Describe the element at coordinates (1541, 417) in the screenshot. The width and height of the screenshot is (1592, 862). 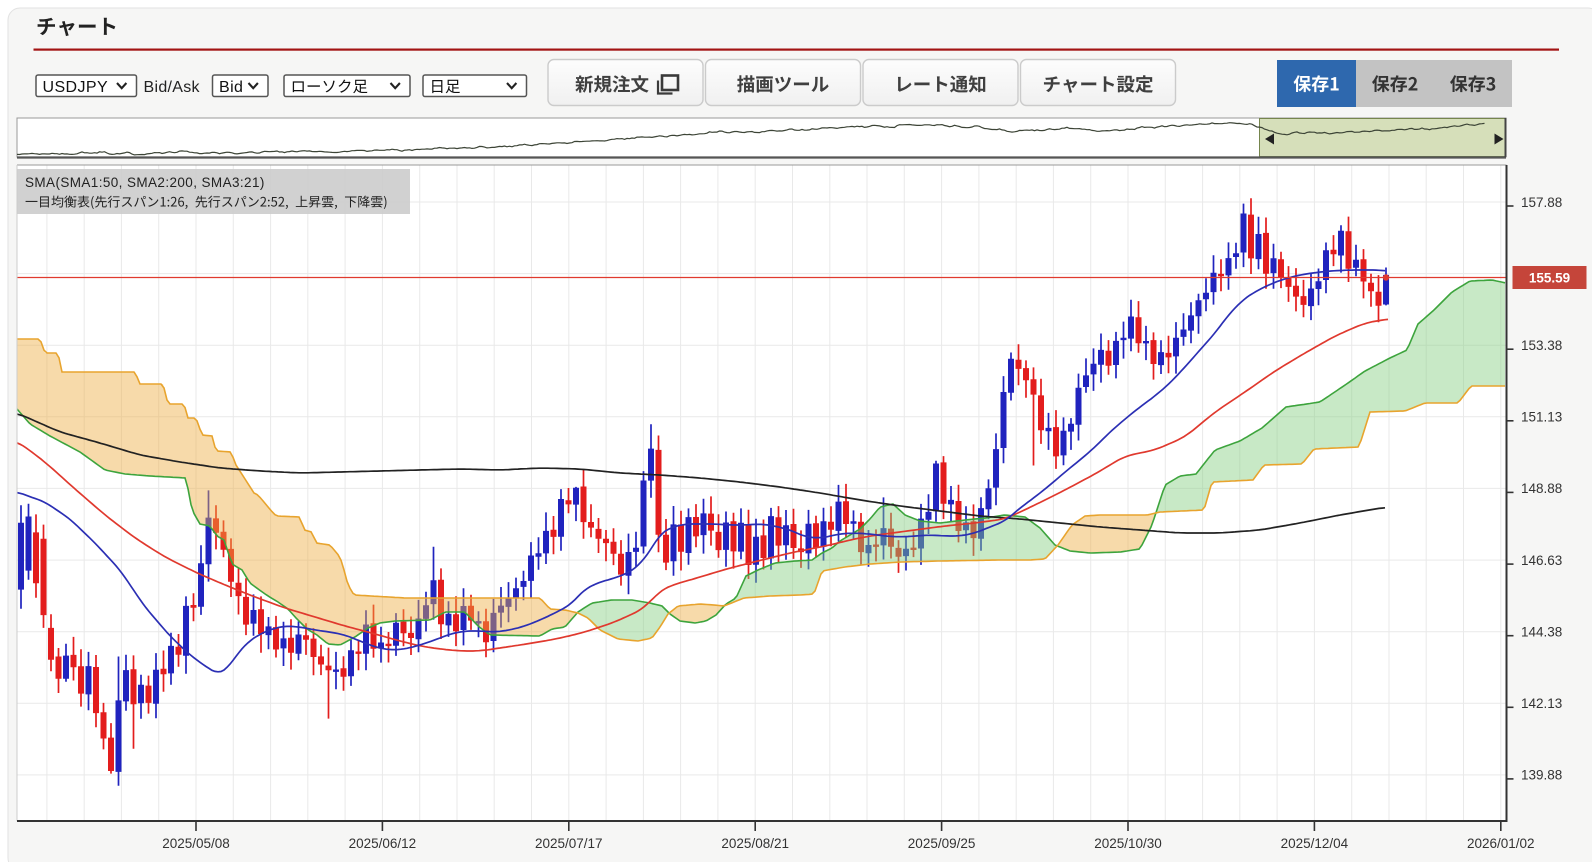
I see `svg-text: 151.13` at that location.